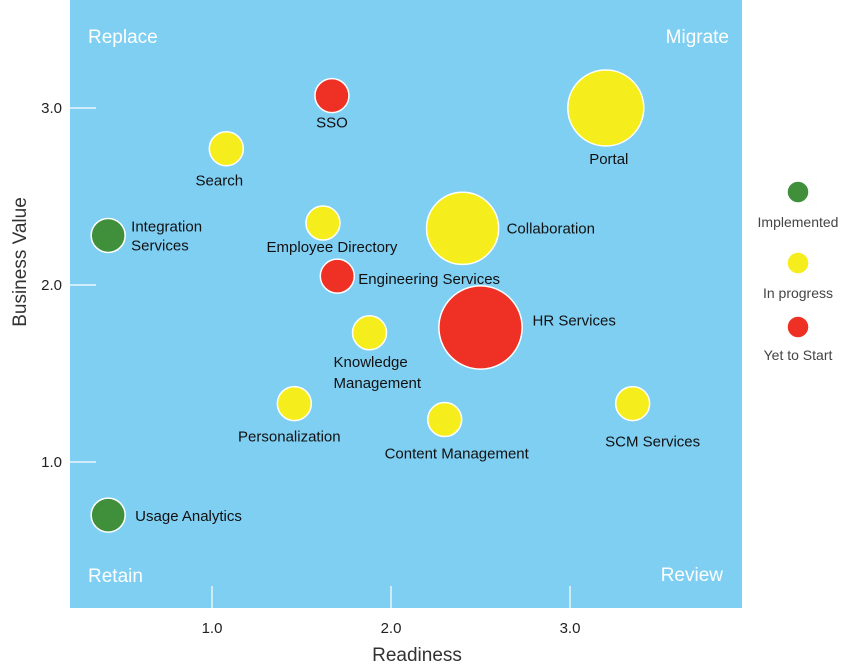 The width and height of the screenshot is (855, 672). Describe the element at coordinates (51, 285) in the screenshot. I see `y-tick-label: 2.0` at that location.